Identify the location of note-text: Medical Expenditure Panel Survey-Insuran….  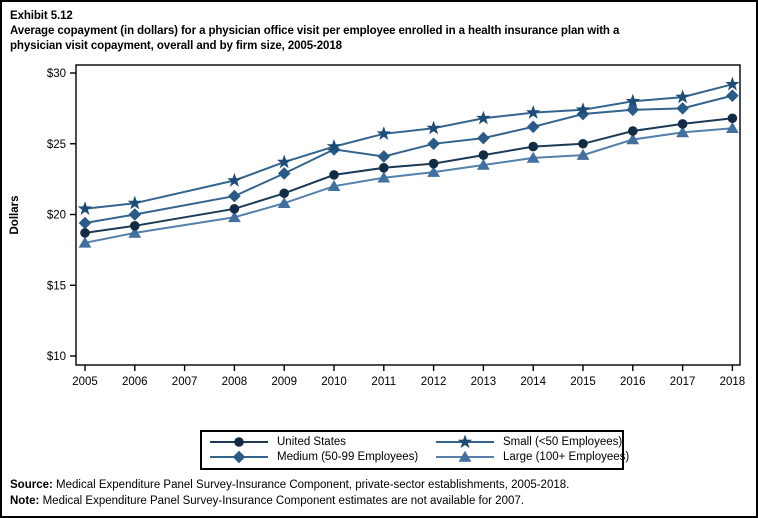
(283, 501).